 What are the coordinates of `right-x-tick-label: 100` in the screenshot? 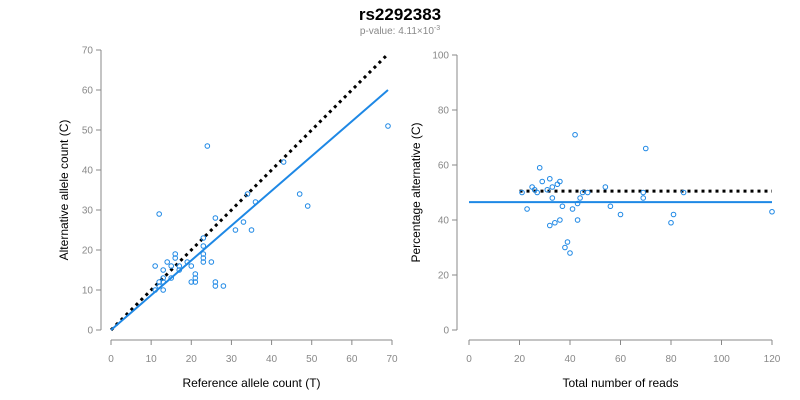 It's located at (721, 359).